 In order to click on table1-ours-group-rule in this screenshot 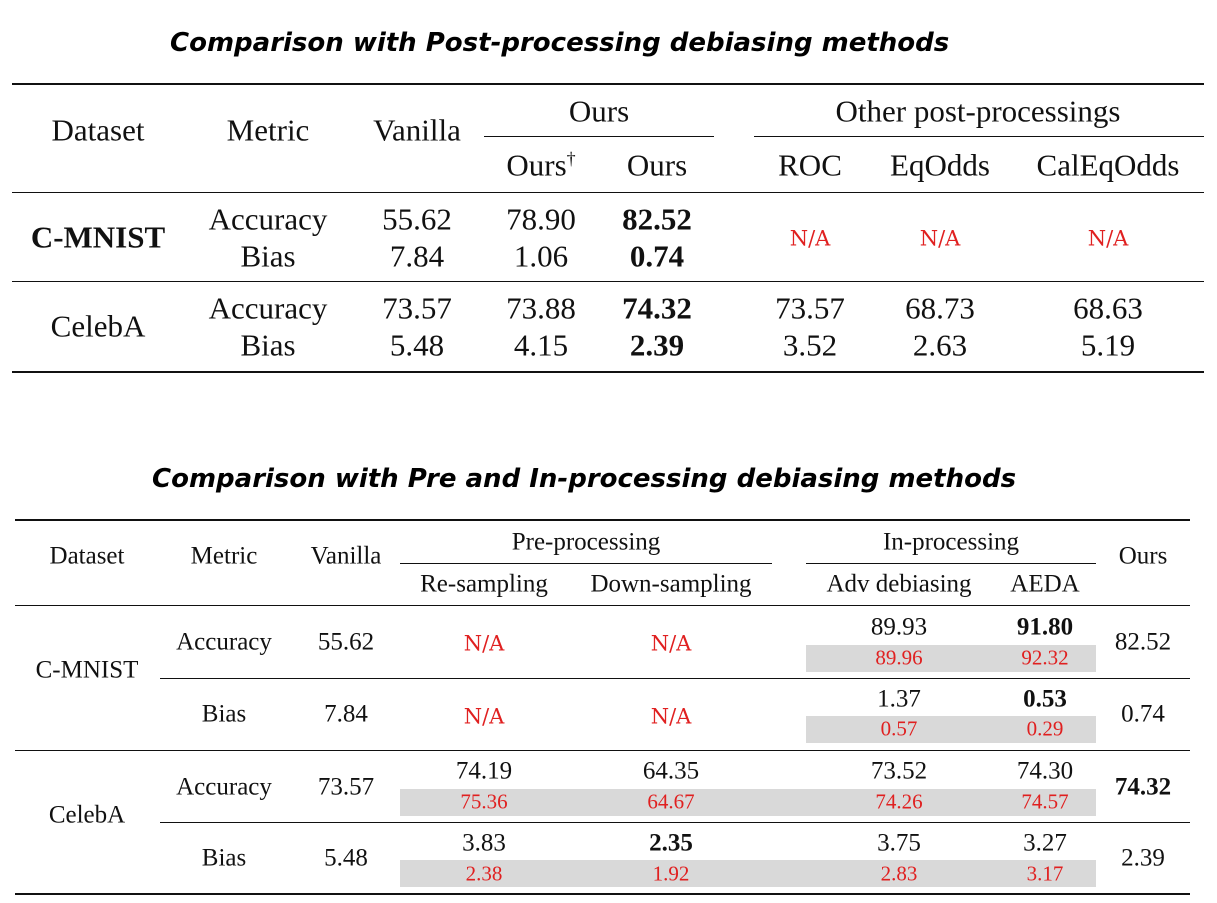, I will do `click(599, 136)`.